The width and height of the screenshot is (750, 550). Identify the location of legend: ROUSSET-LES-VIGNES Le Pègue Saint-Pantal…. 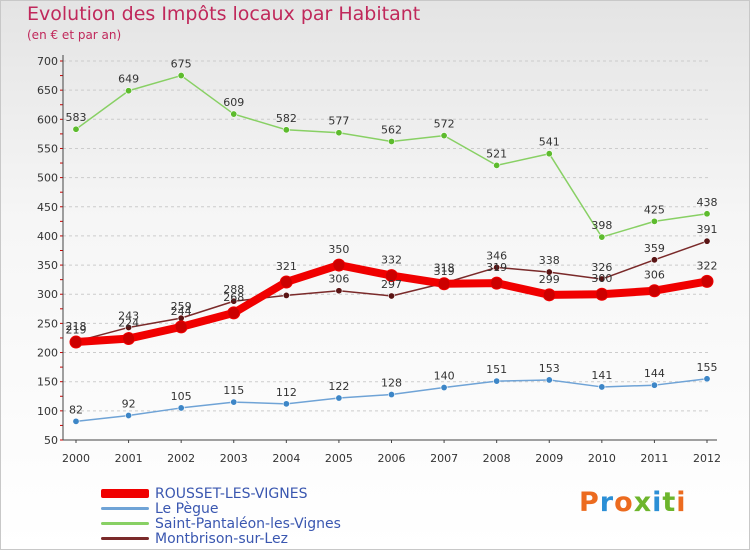
(221, 516).